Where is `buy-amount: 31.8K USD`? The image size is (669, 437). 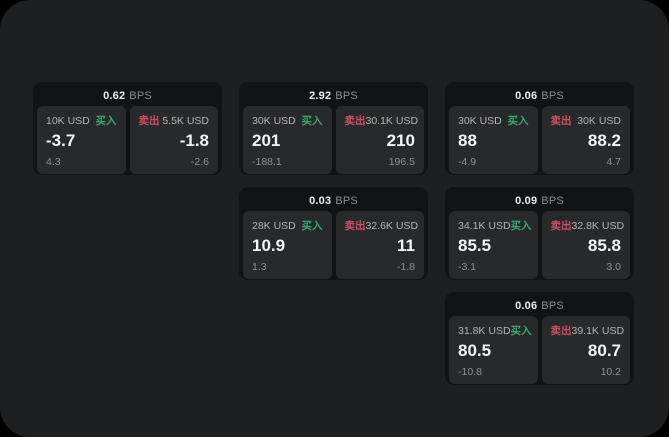
buy-amount: 31.8K USD is located at coordinates (484, 331).